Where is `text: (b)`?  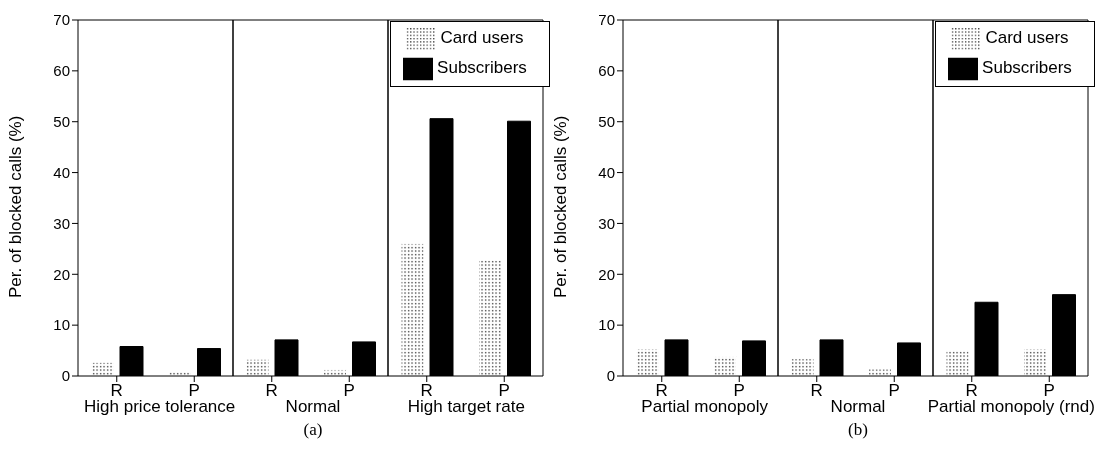 text: (b) is located at coordinates (858, 430).